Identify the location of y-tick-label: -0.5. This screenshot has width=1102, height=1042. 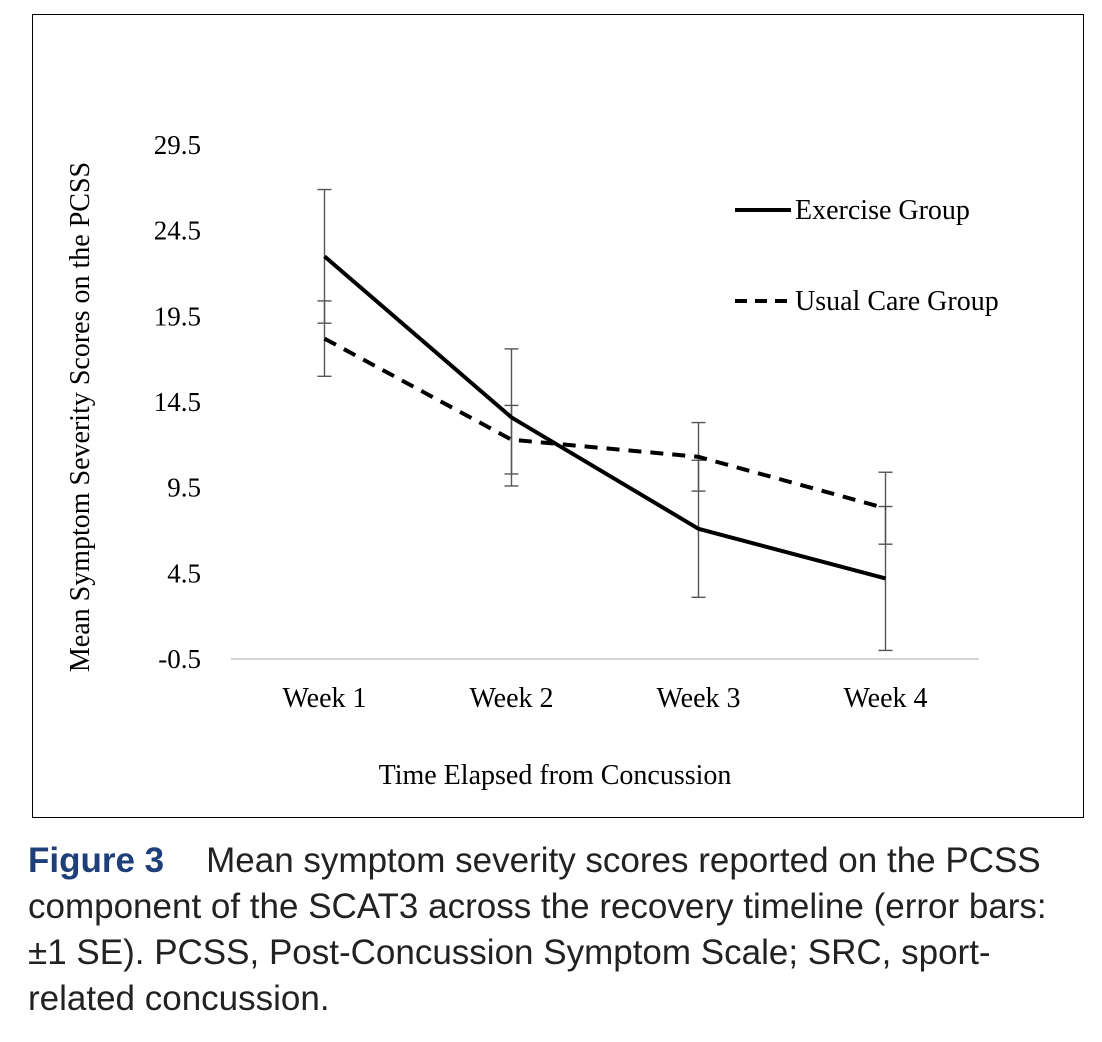
(179, 659).